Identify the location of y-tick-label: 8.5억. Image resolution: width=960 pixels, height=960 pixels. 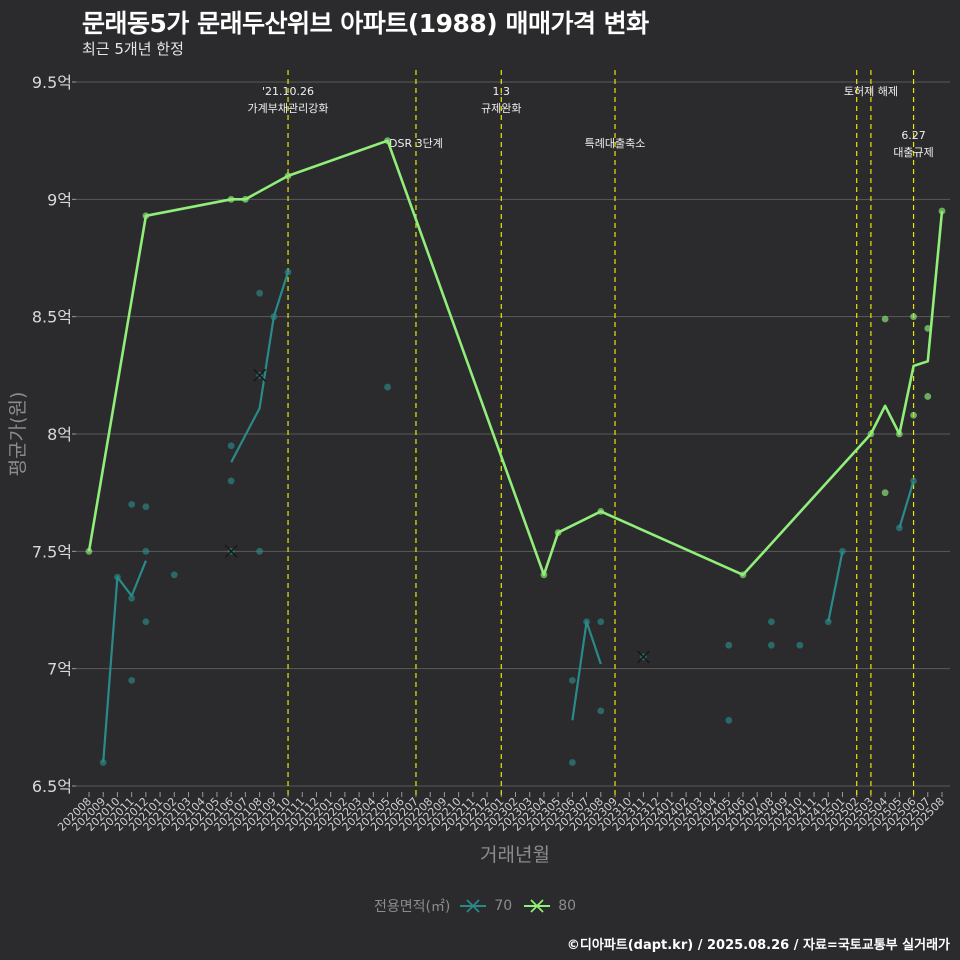
(52, 317).